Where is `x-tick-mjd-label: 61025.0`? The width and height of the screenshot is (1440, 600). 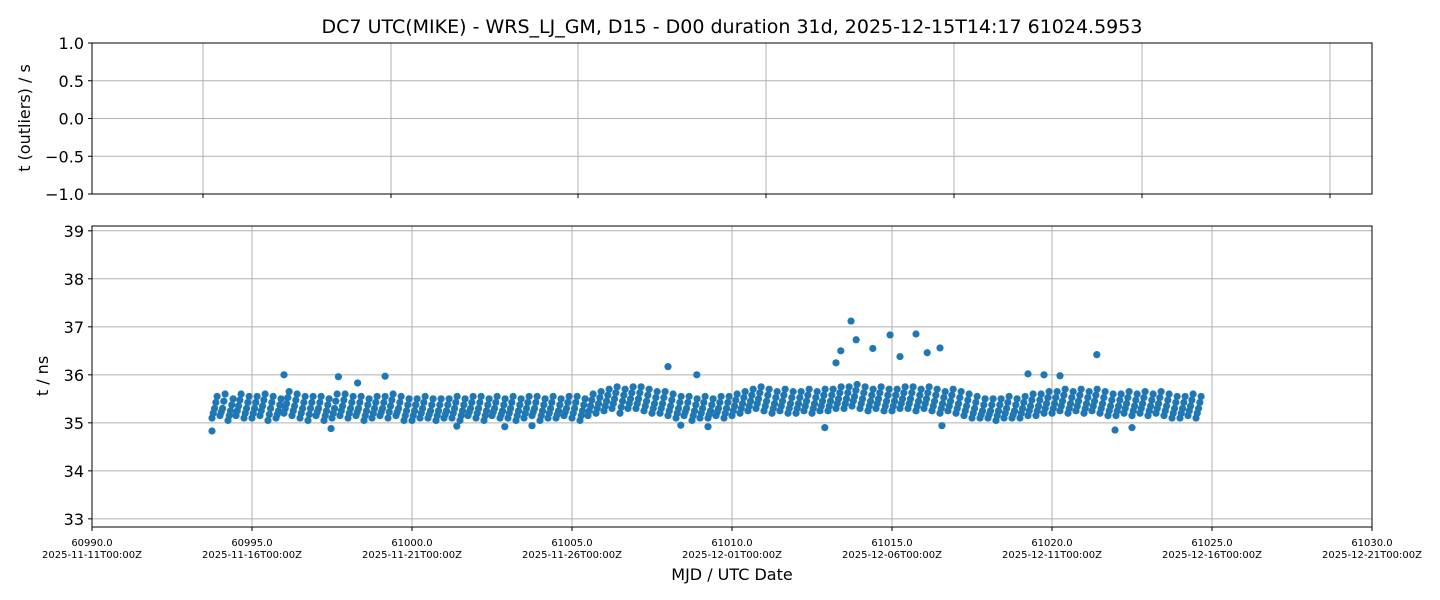
x-tick-mjd-label: 61025.0 is located at coordinates (1211, 543).